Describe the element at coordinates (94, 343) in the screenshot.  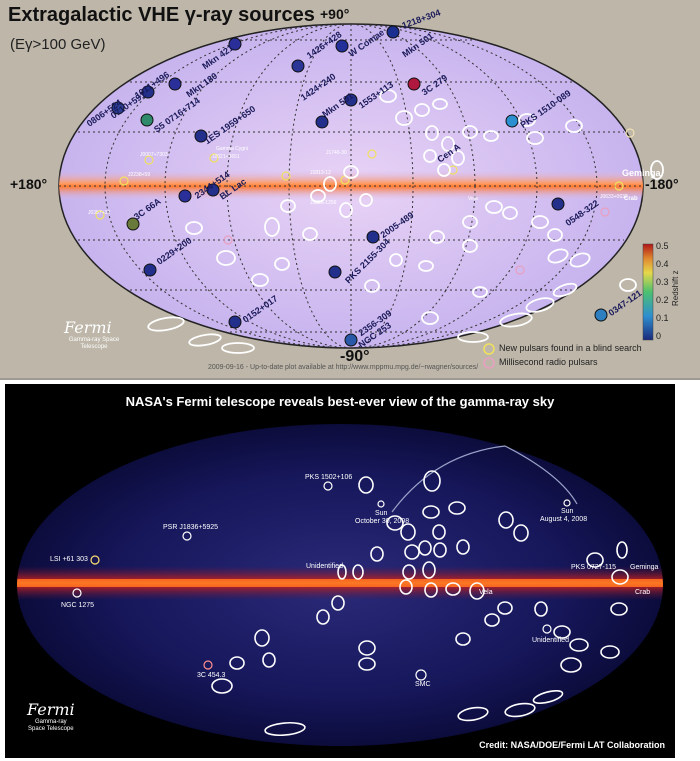
I see `fermi-logo-sub: Gamma-ray Space Telescope` at that location.